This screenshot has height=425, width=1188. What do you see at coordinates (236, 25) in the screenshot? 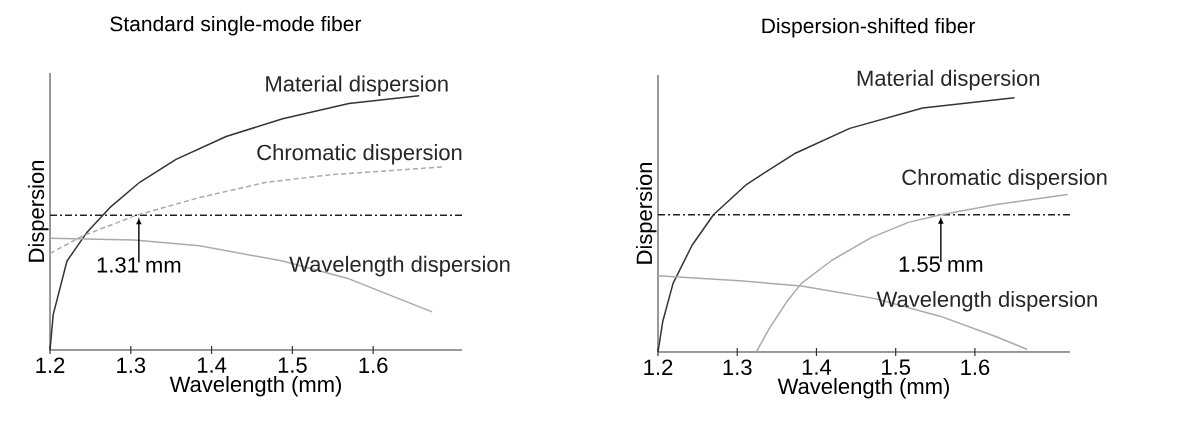
I see `chart-title: Standard single-mode fiber` at bounding box center [236, 25].